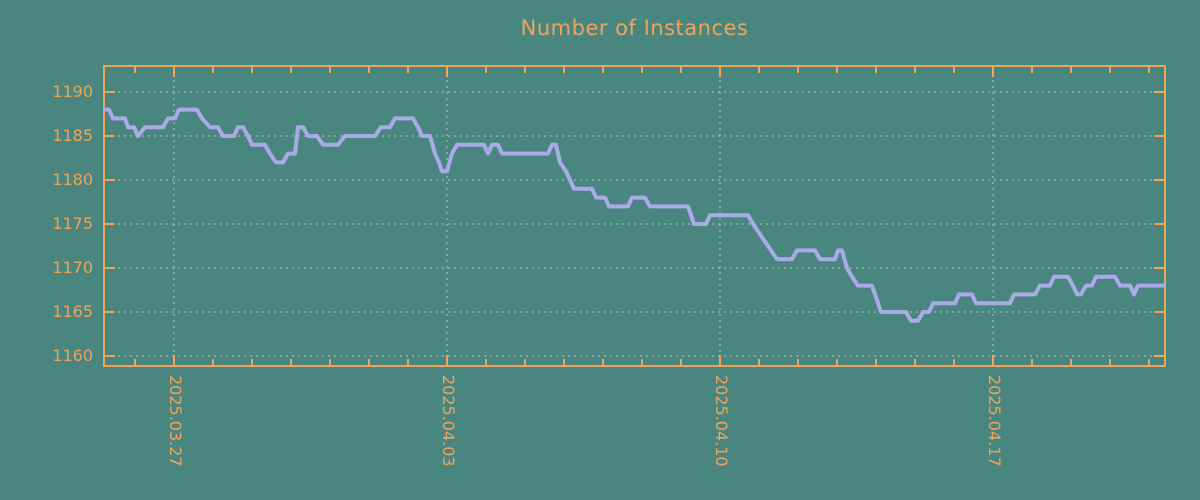 This screenshot has height=500, width=1200. What do you see at coordinates (634, 28) in the screenshot?
I see `chart-title: Number of Instances` at bounding box center [634, 28].